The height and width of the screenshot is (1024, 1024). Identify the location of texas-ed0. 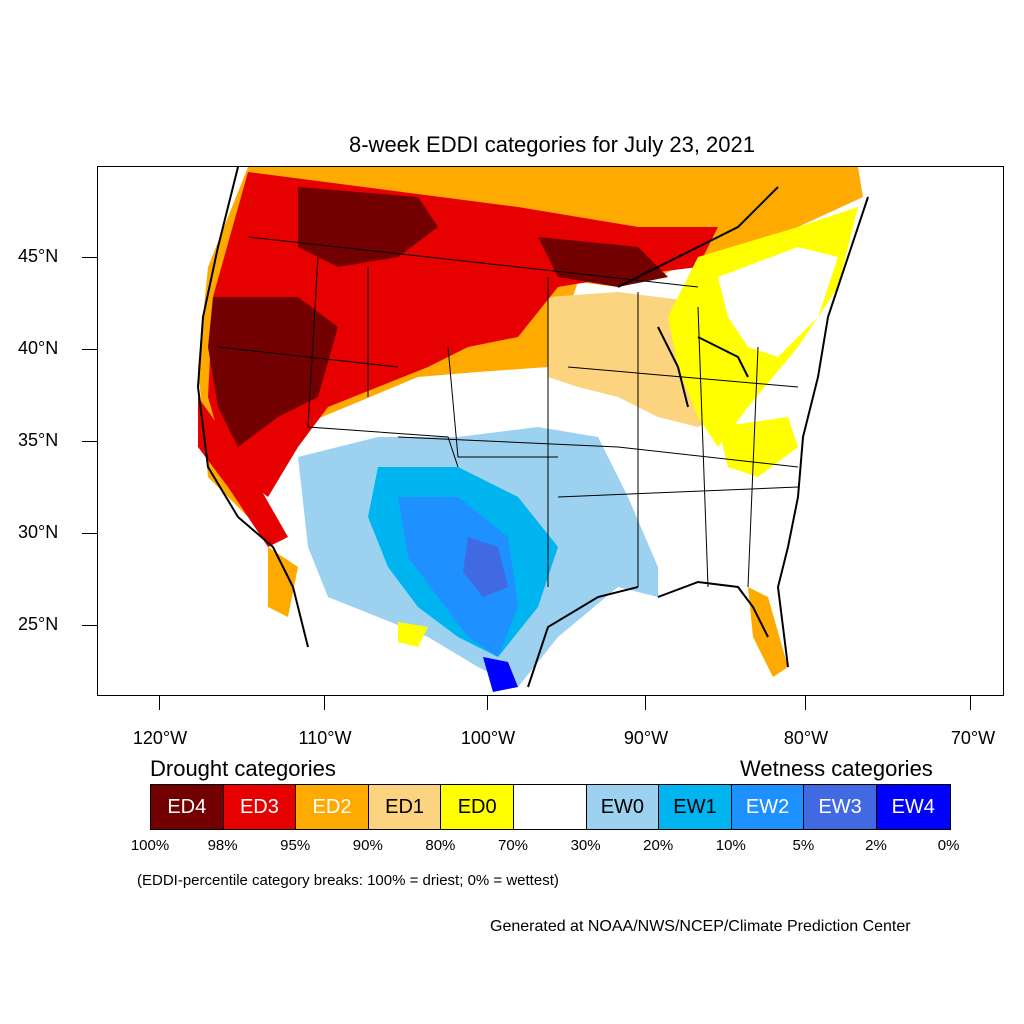
(413, 634).